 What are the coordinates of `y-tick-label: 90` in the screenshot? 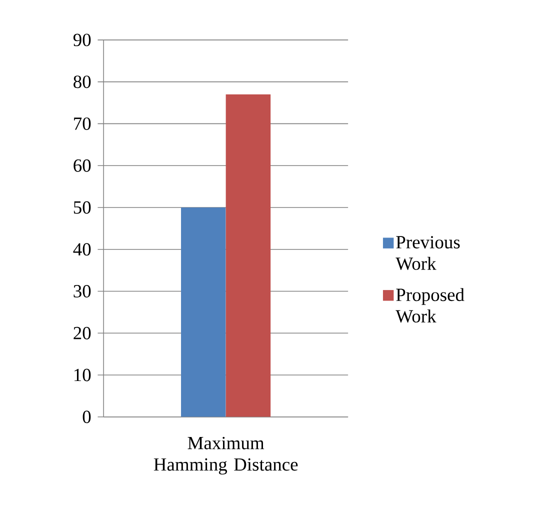 It's located at (82, 40).